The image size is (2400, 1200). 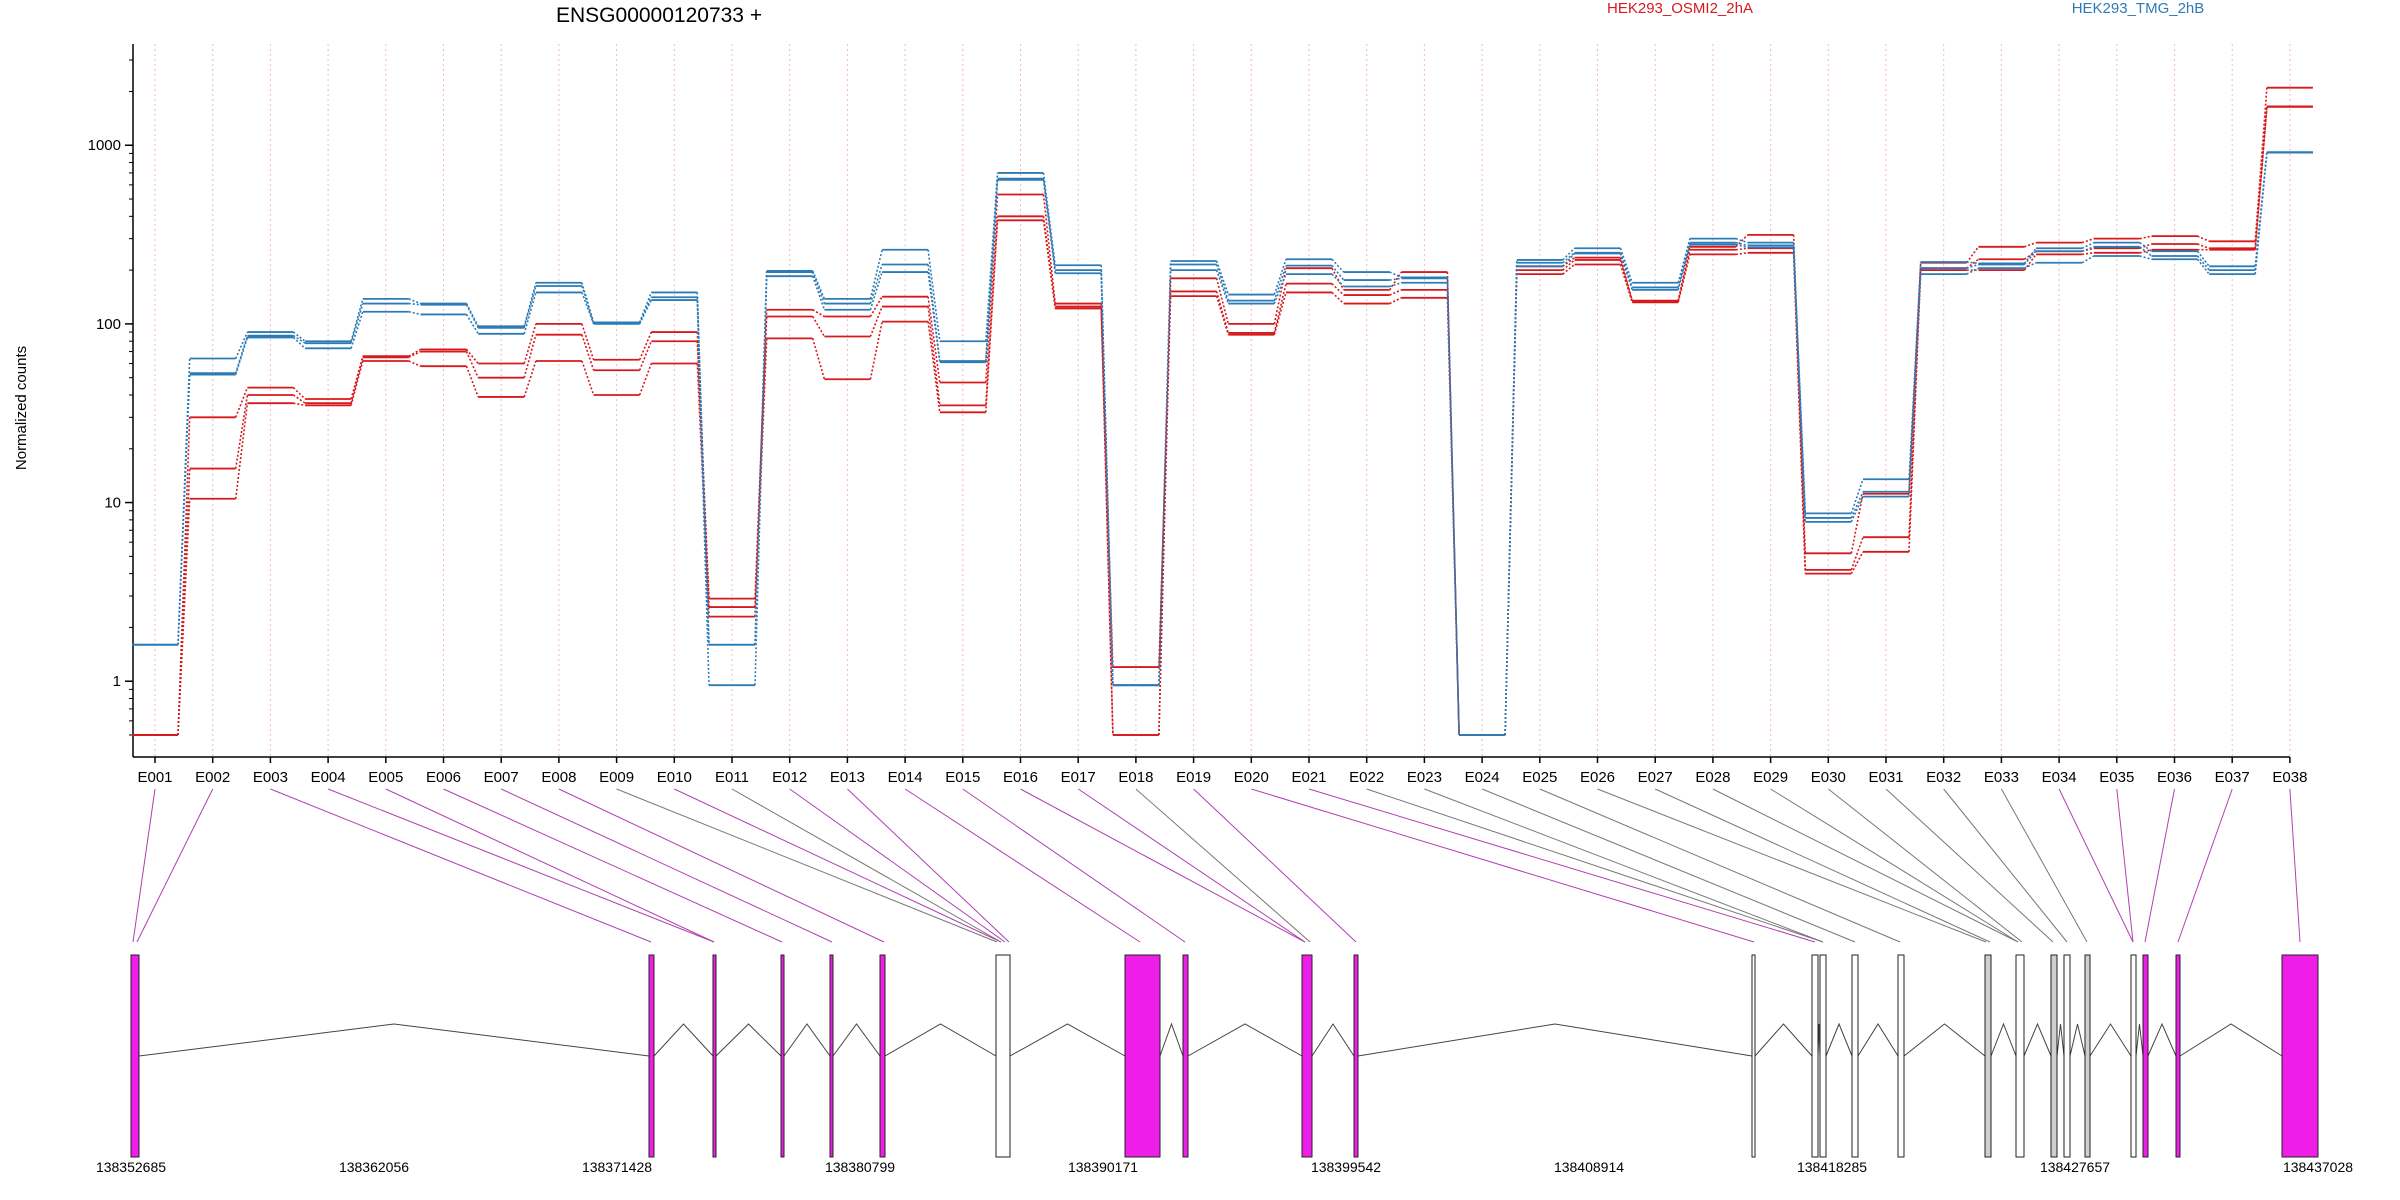 I want to click on connector-E031, so click(x=1969, y=865).